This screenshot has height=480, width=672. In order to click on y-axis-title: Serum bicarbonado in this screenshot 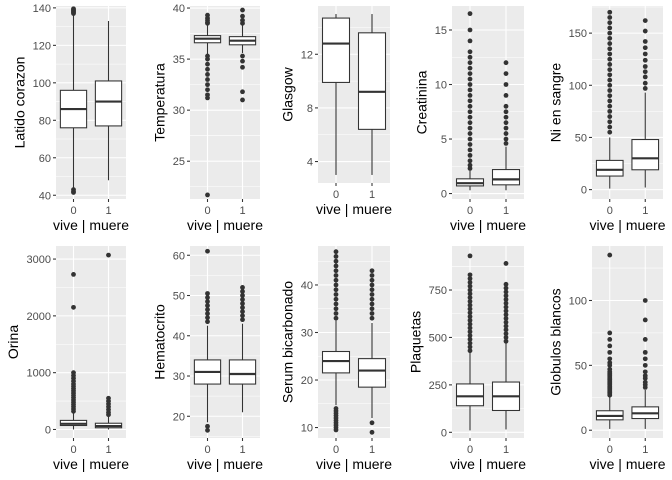, I will do `click(288, 342)`.